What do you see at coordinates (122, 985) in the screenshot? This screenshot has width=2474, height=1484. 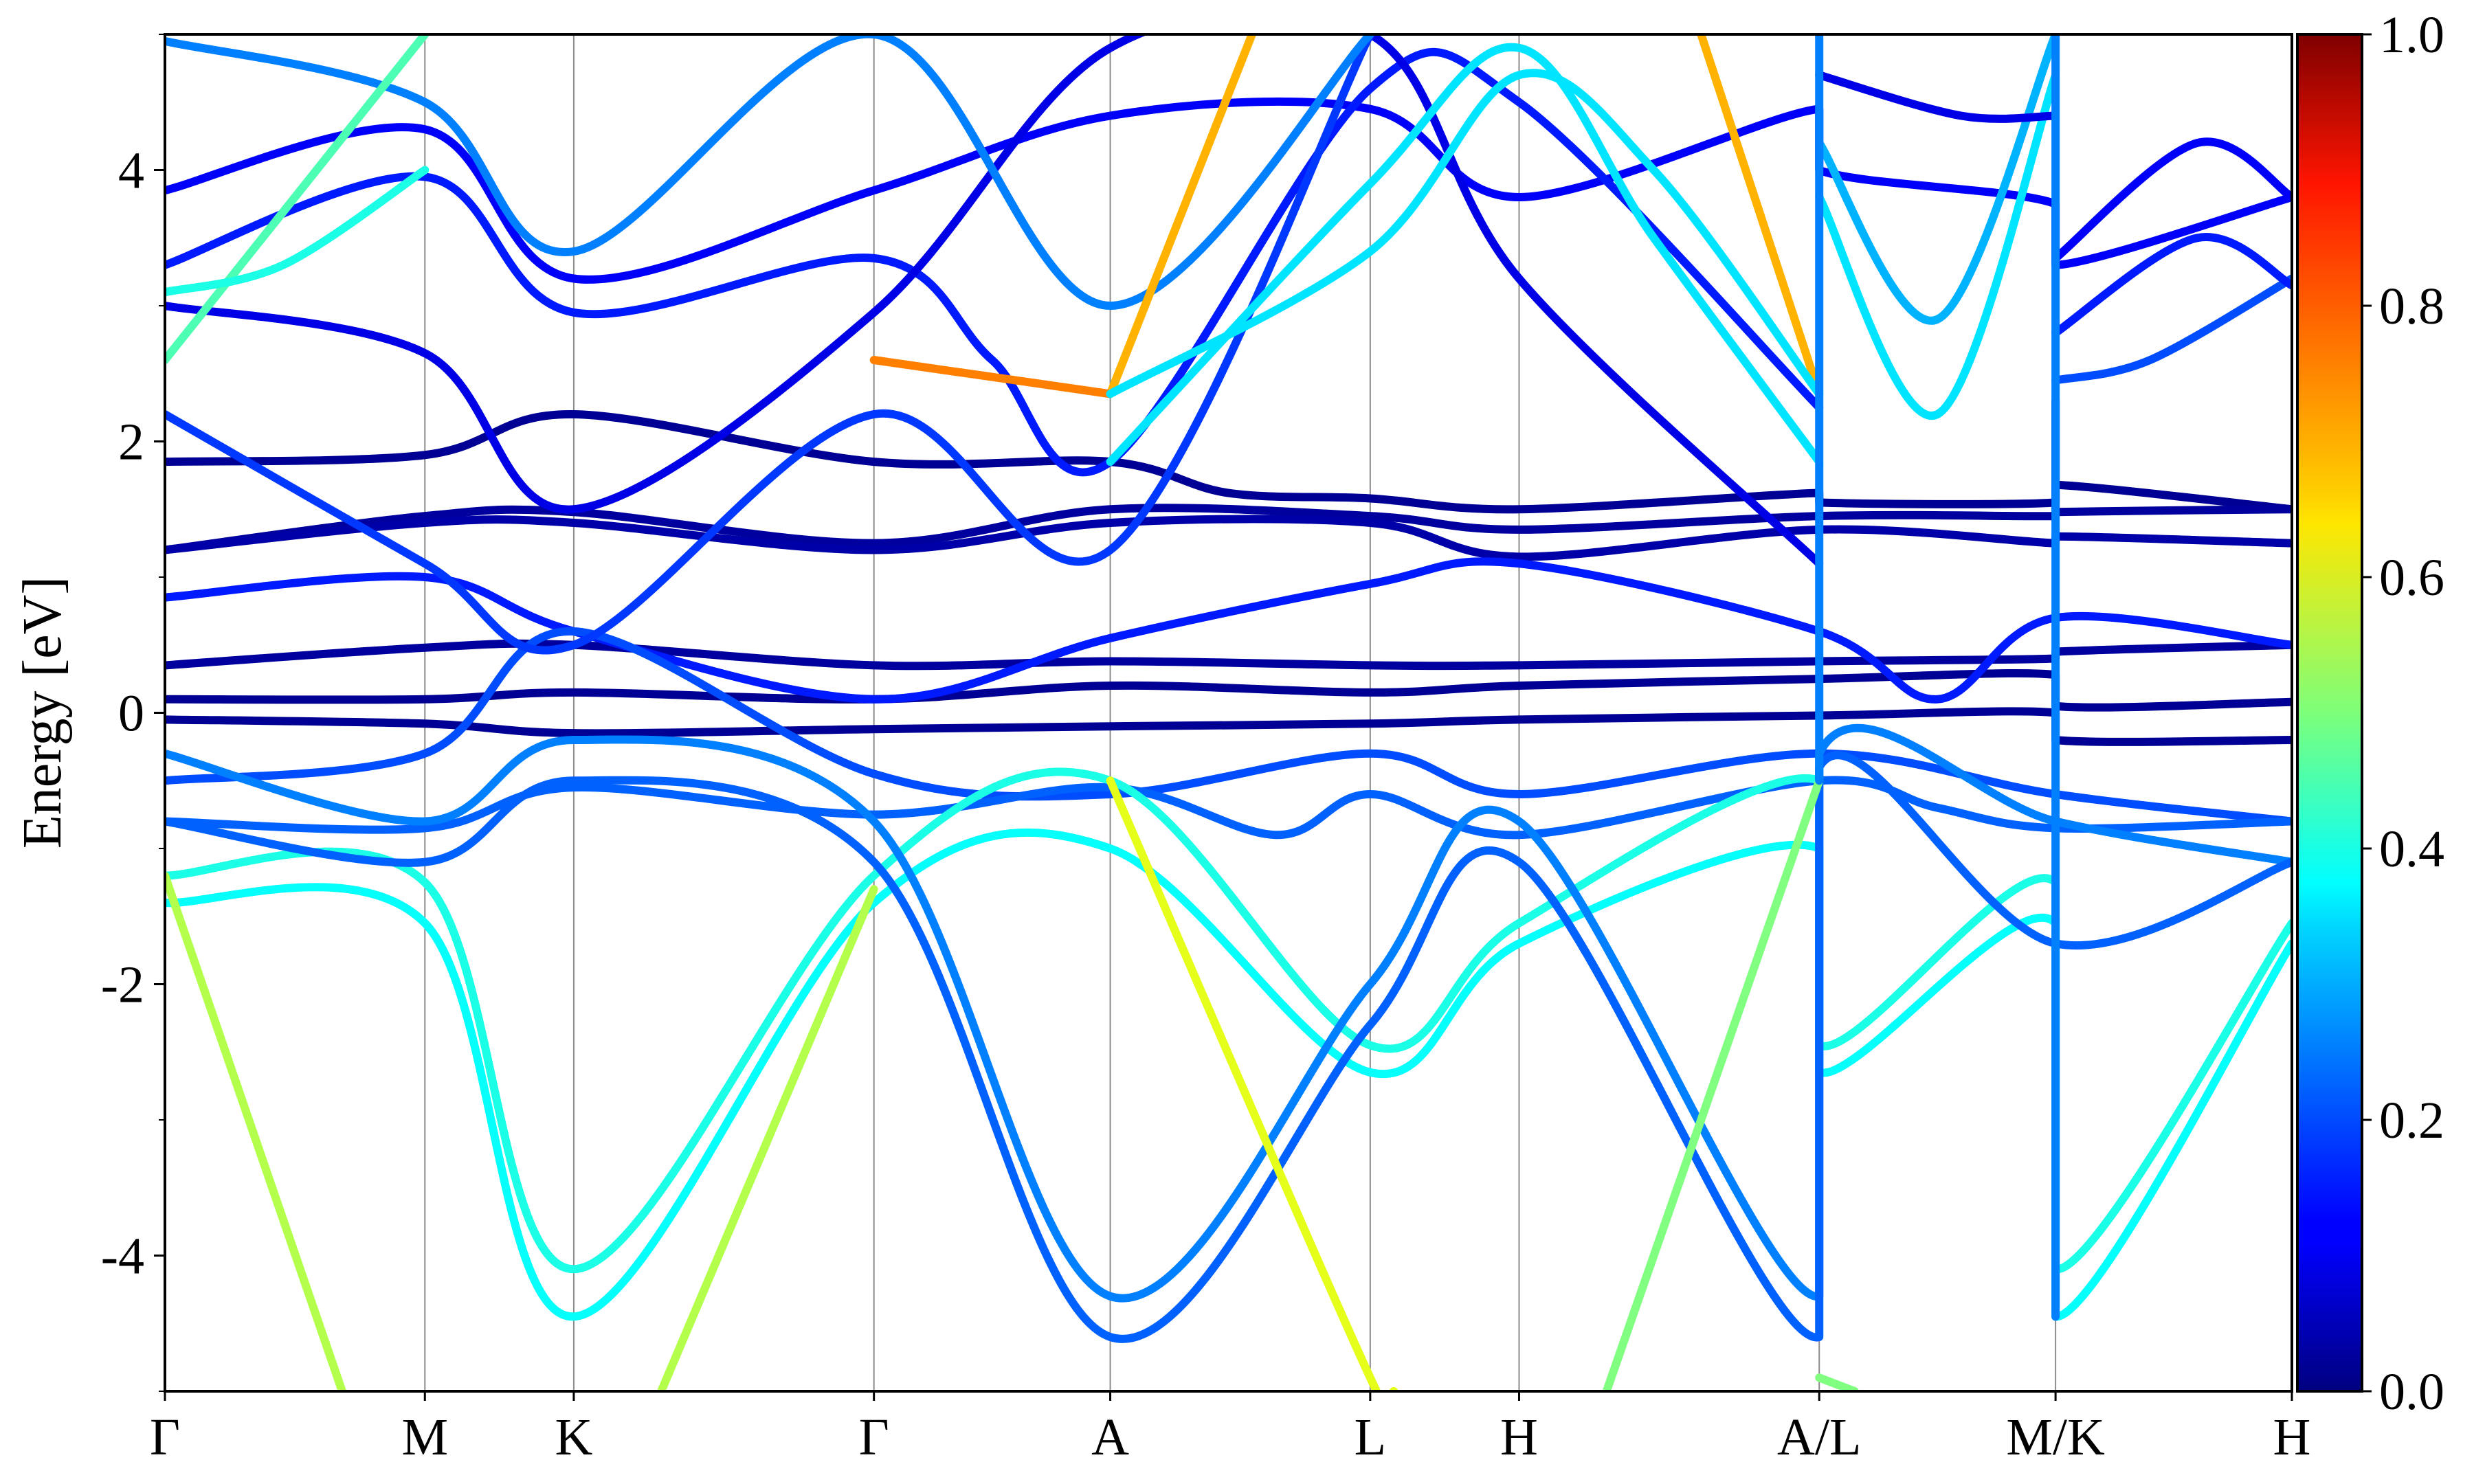 I see `y-tick-label: -2` at bounding box center [122, 985].